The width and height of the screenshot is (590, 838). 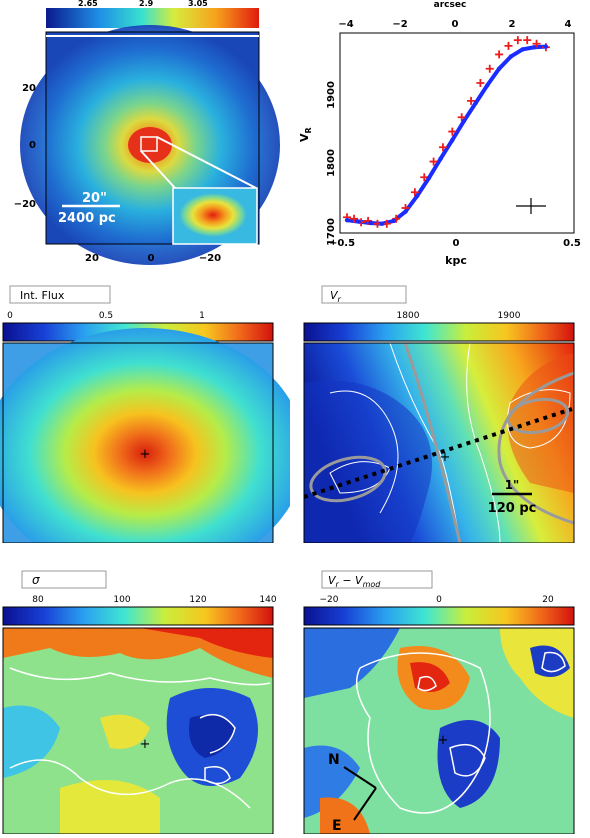 I want to click on rotation-y-tick: 1900, so click(x=331, y=95).